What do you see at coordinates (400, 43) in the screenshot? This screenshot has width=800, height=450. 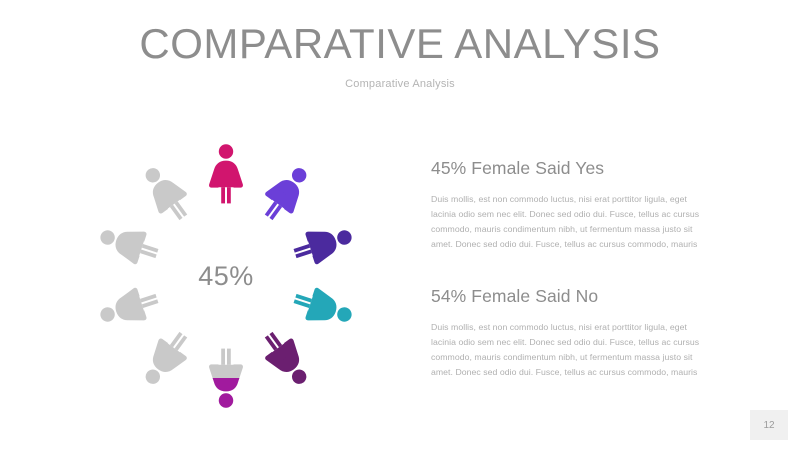 I see `page-title: COMPARATIVE ANALYSIS` at bounding box center [400, 43].